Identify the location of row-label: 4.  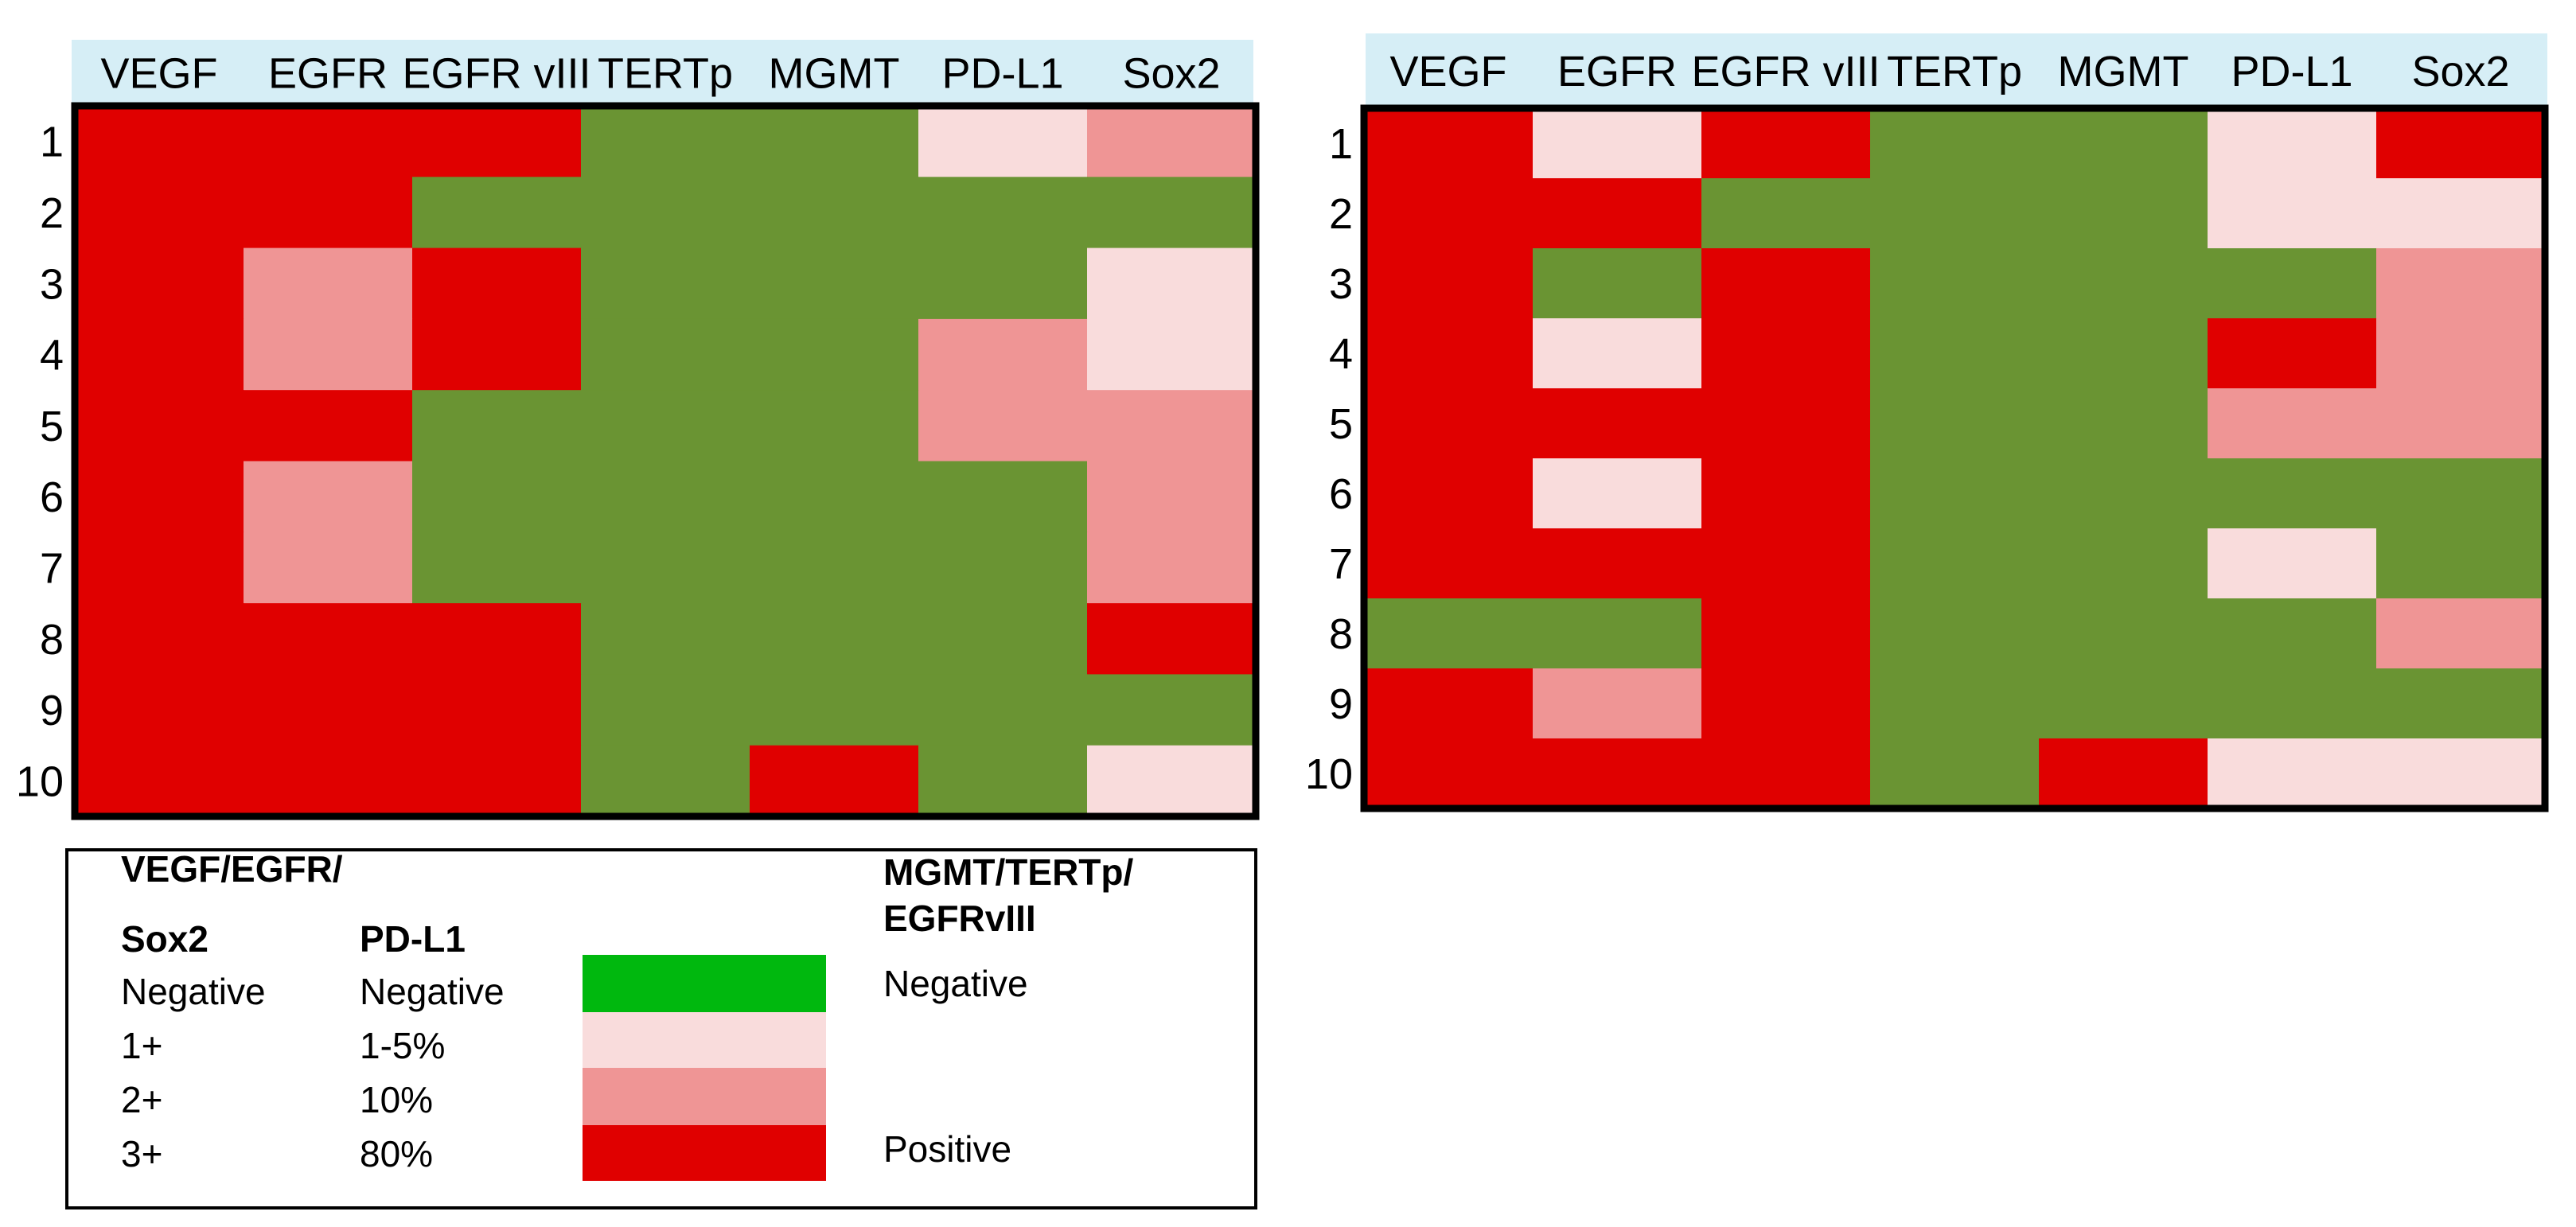
(52, 356).